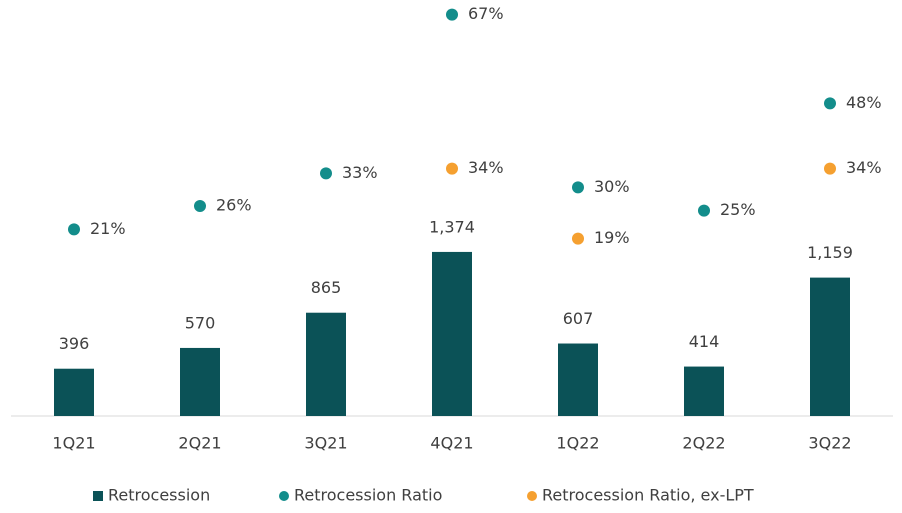  Describe the element at coordinates (577, 443) in the screenshot. I see `x-tick-label: 1Q22` at that location.